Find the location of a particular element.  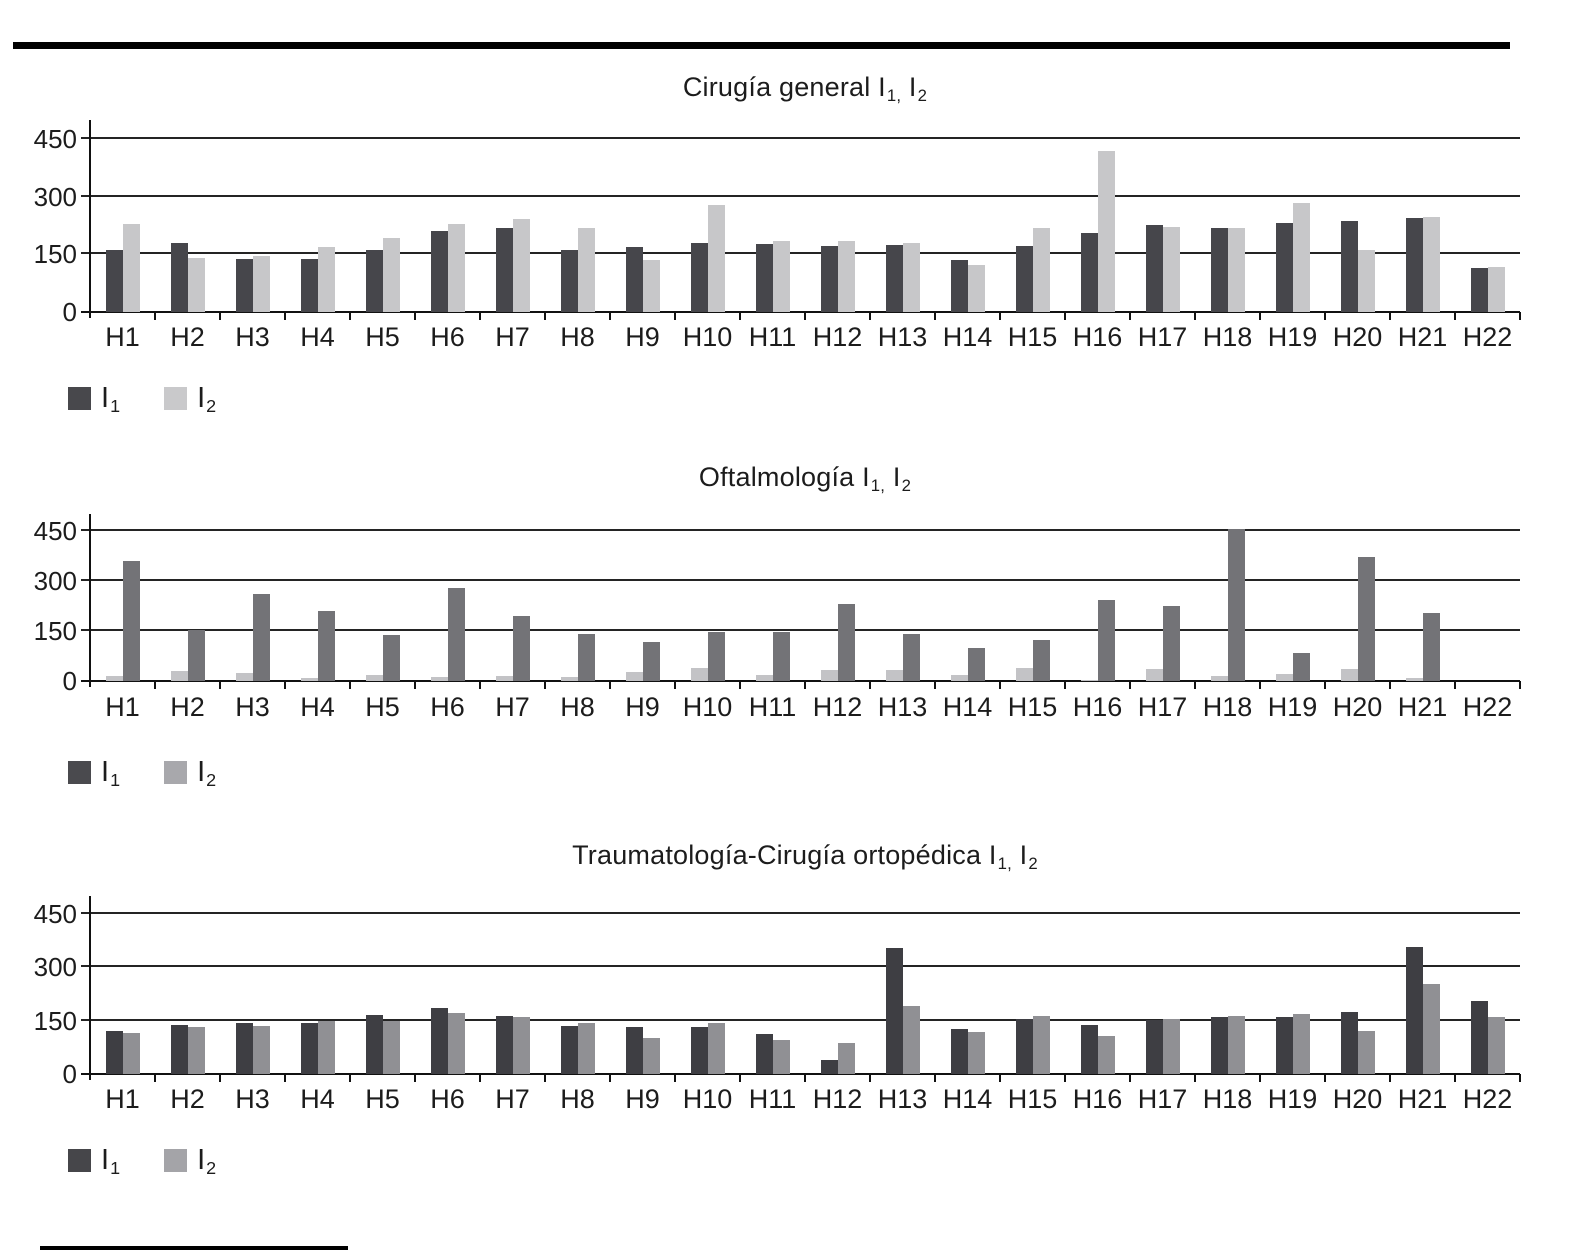

x-axis-category-label: H10 is located at coordinates (707, 1099).